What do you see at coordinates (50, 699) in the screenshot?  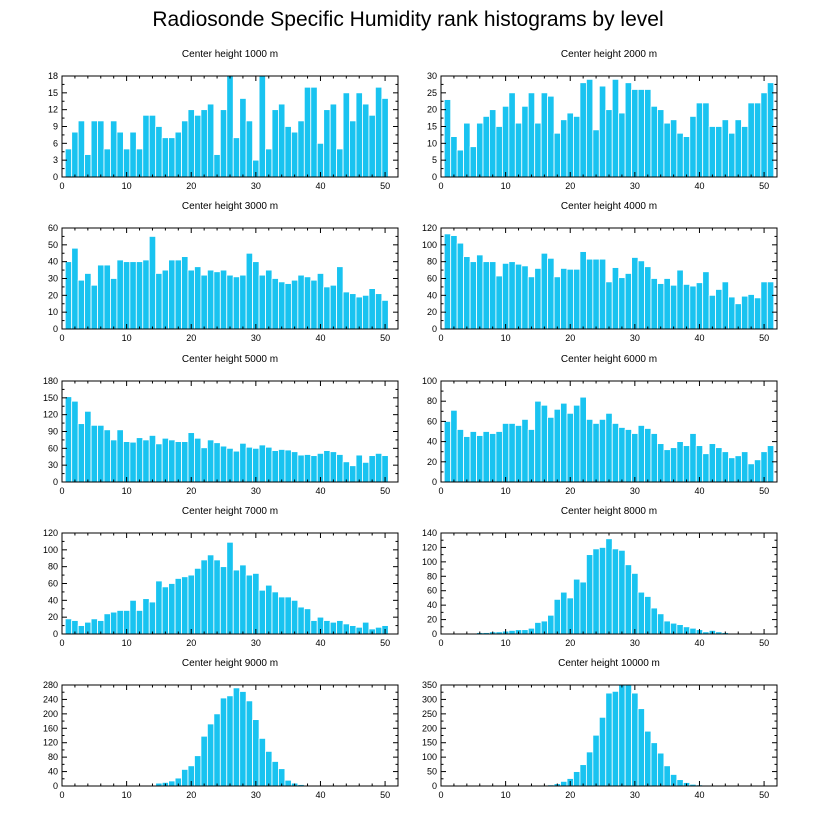 I see `y-tick-label: 240` at bounding box center [50, 699].